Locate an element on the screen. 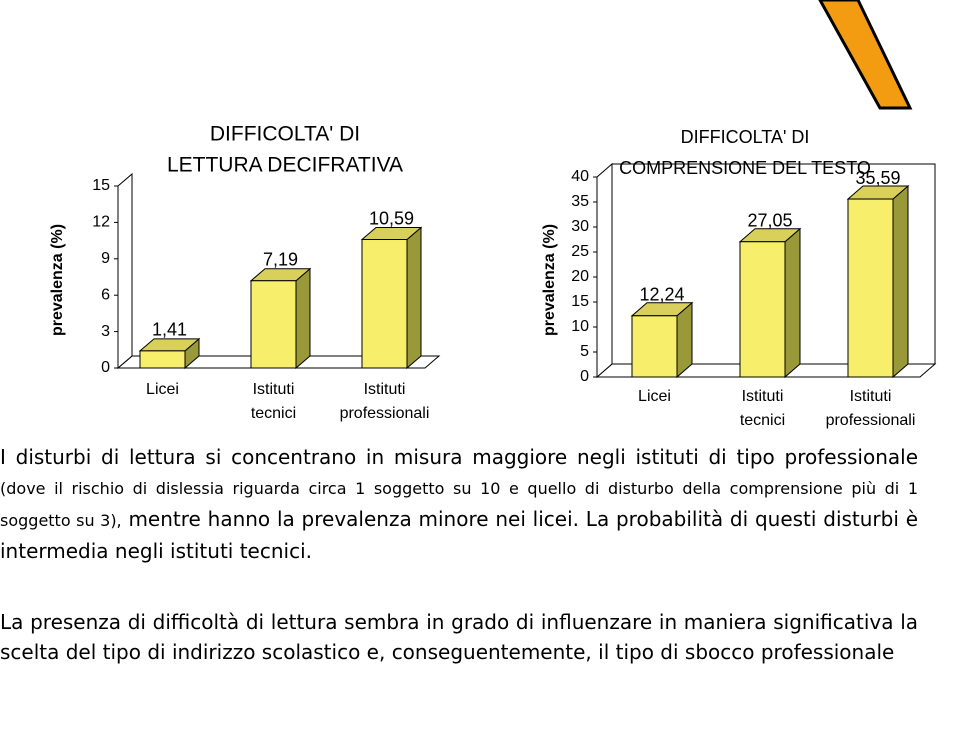 The height and width of the screenshot is (732, 960). value-label: 10,59 is located at coordinates (391, 218).